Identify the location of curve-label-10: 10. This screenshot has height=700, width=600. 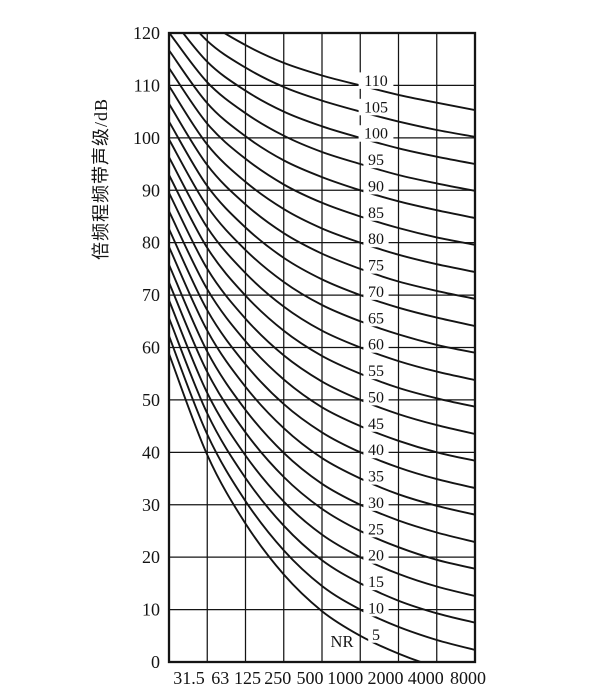
(376, 608).